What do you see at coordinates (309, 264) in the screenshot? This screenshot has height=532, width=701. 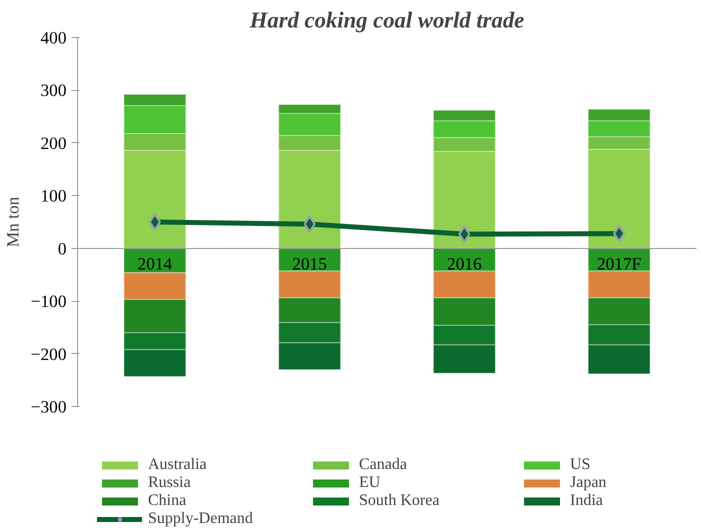 I see `x-tick-label: 2015` at bounding box center [309, 264].